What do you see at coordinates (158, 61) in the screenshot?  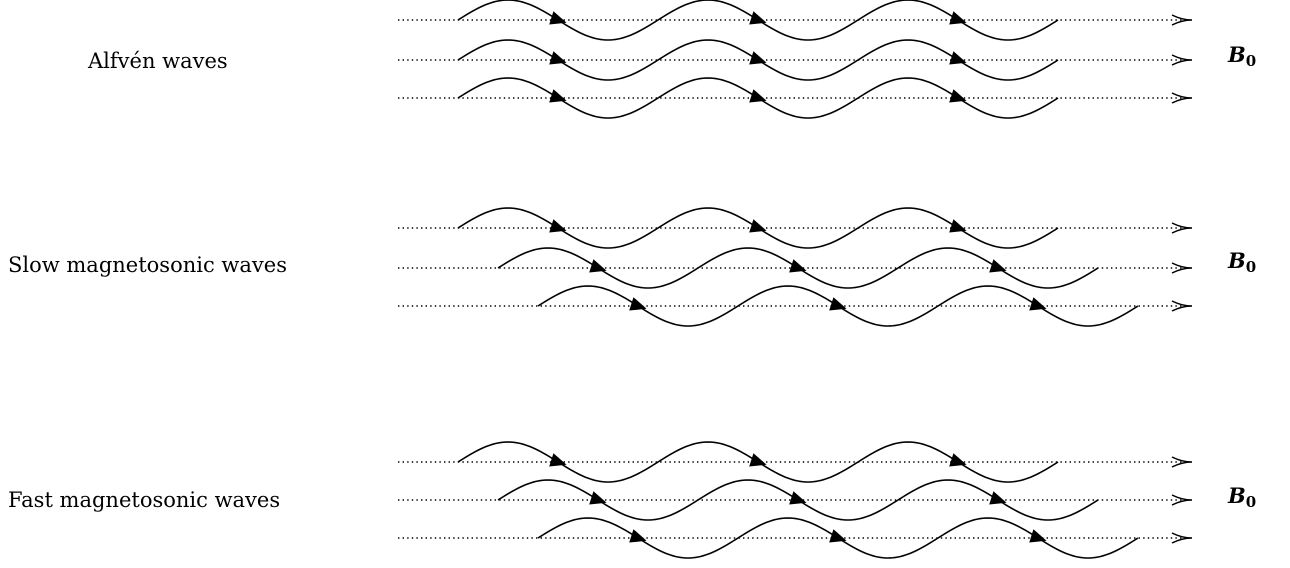 I see `alfven-label: Alfvén waves` at bounding box center [158, 61].